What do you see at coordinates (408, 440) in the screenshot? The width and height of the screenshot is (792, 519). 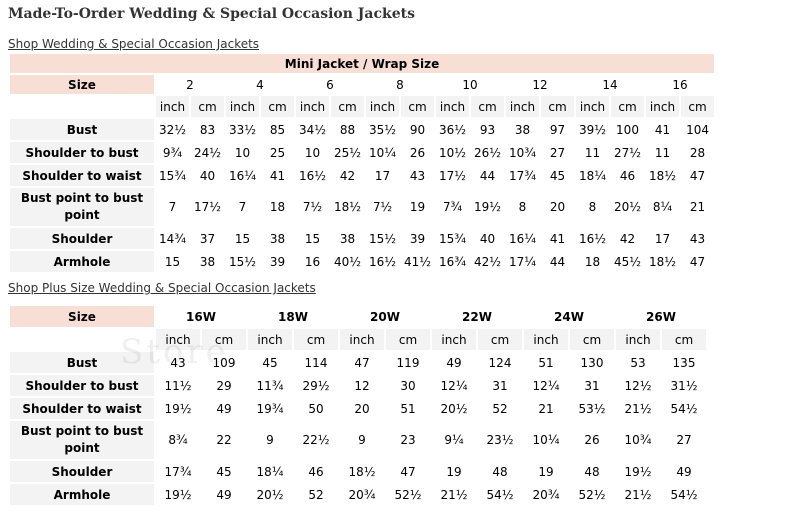 I see `cell-value: 23` at bounding box center [408, 440].